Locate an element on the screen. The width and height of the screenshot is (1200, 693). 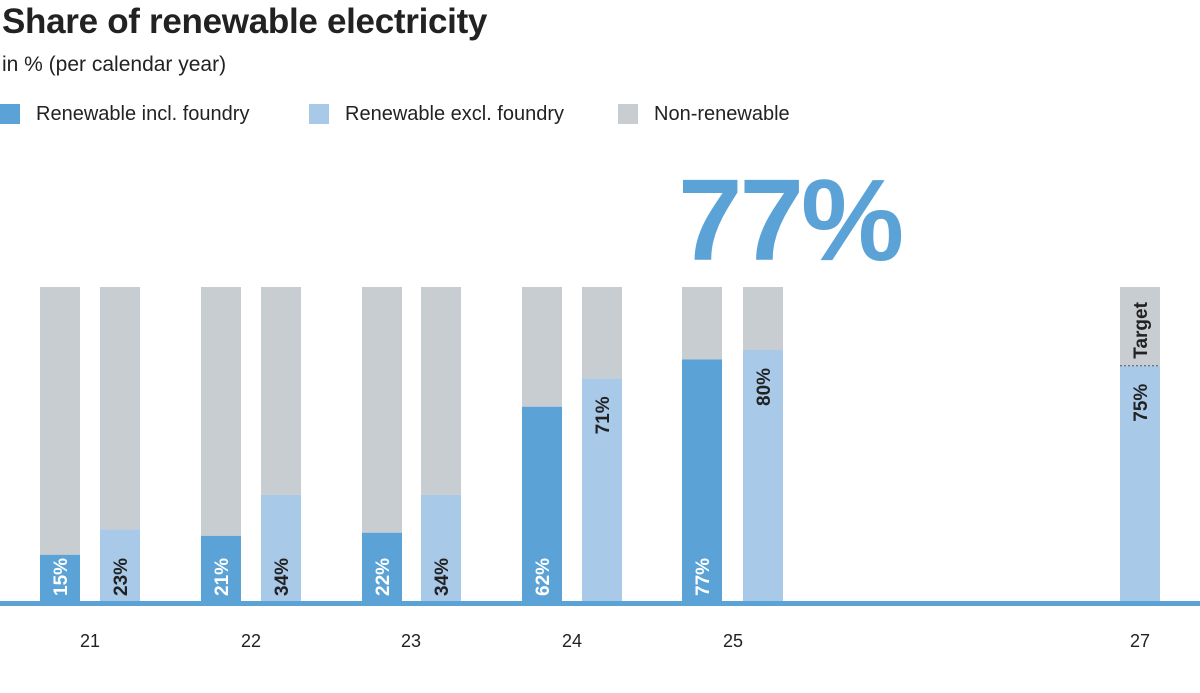
data-label-excl-23: 34% is located at coordinates (442, 577).